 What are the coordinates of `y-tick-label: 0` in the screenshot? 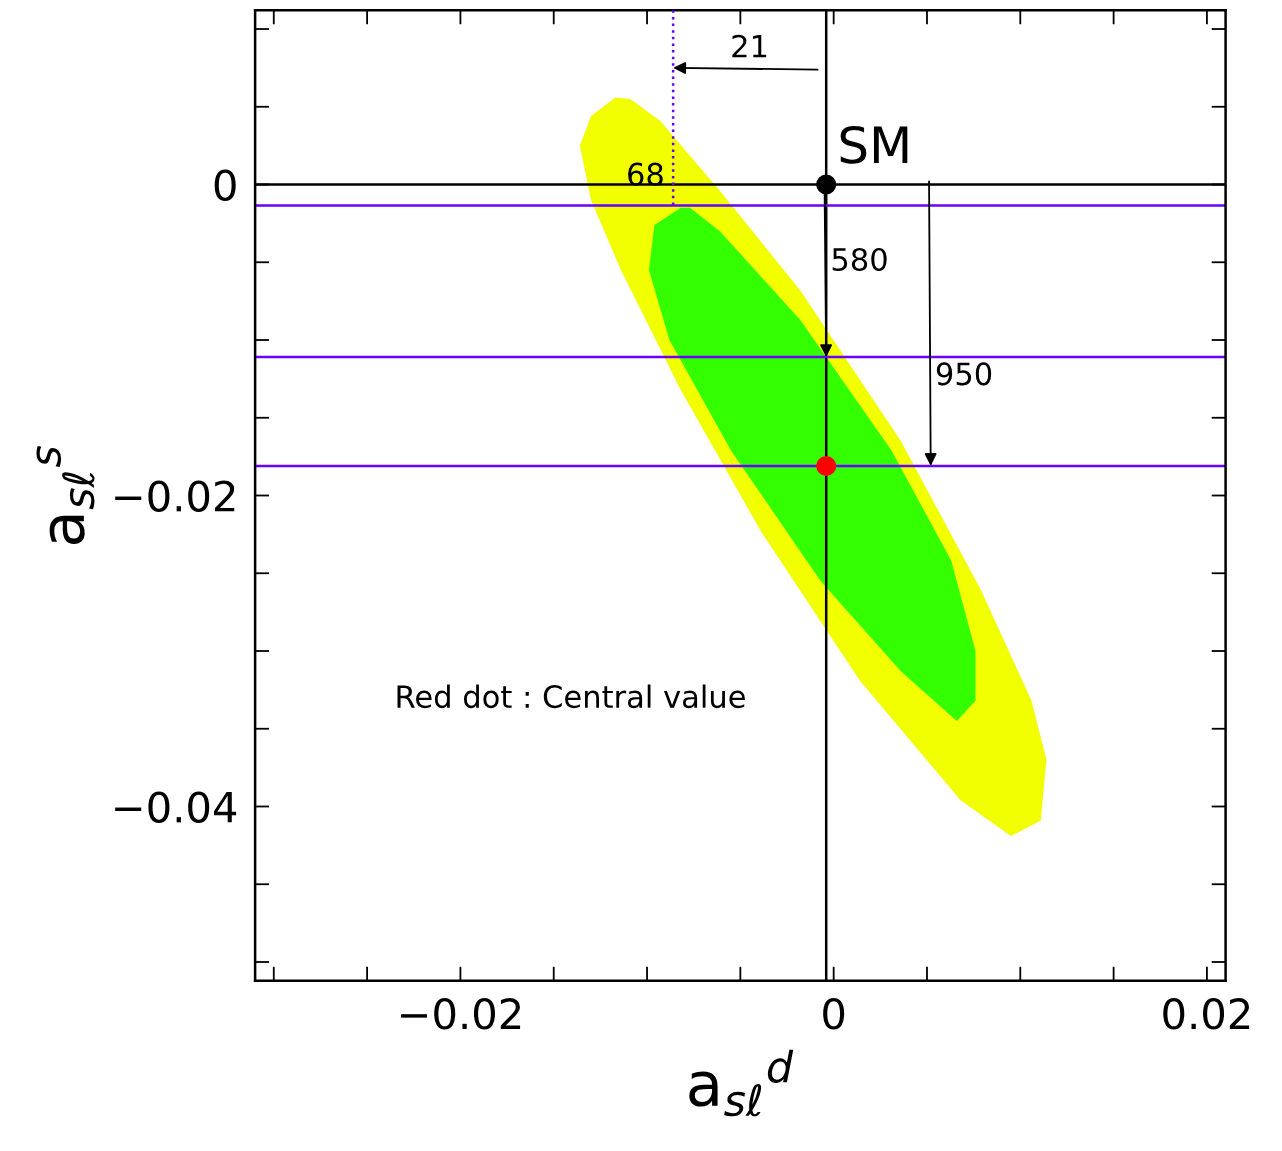 It's located at (225, 185).